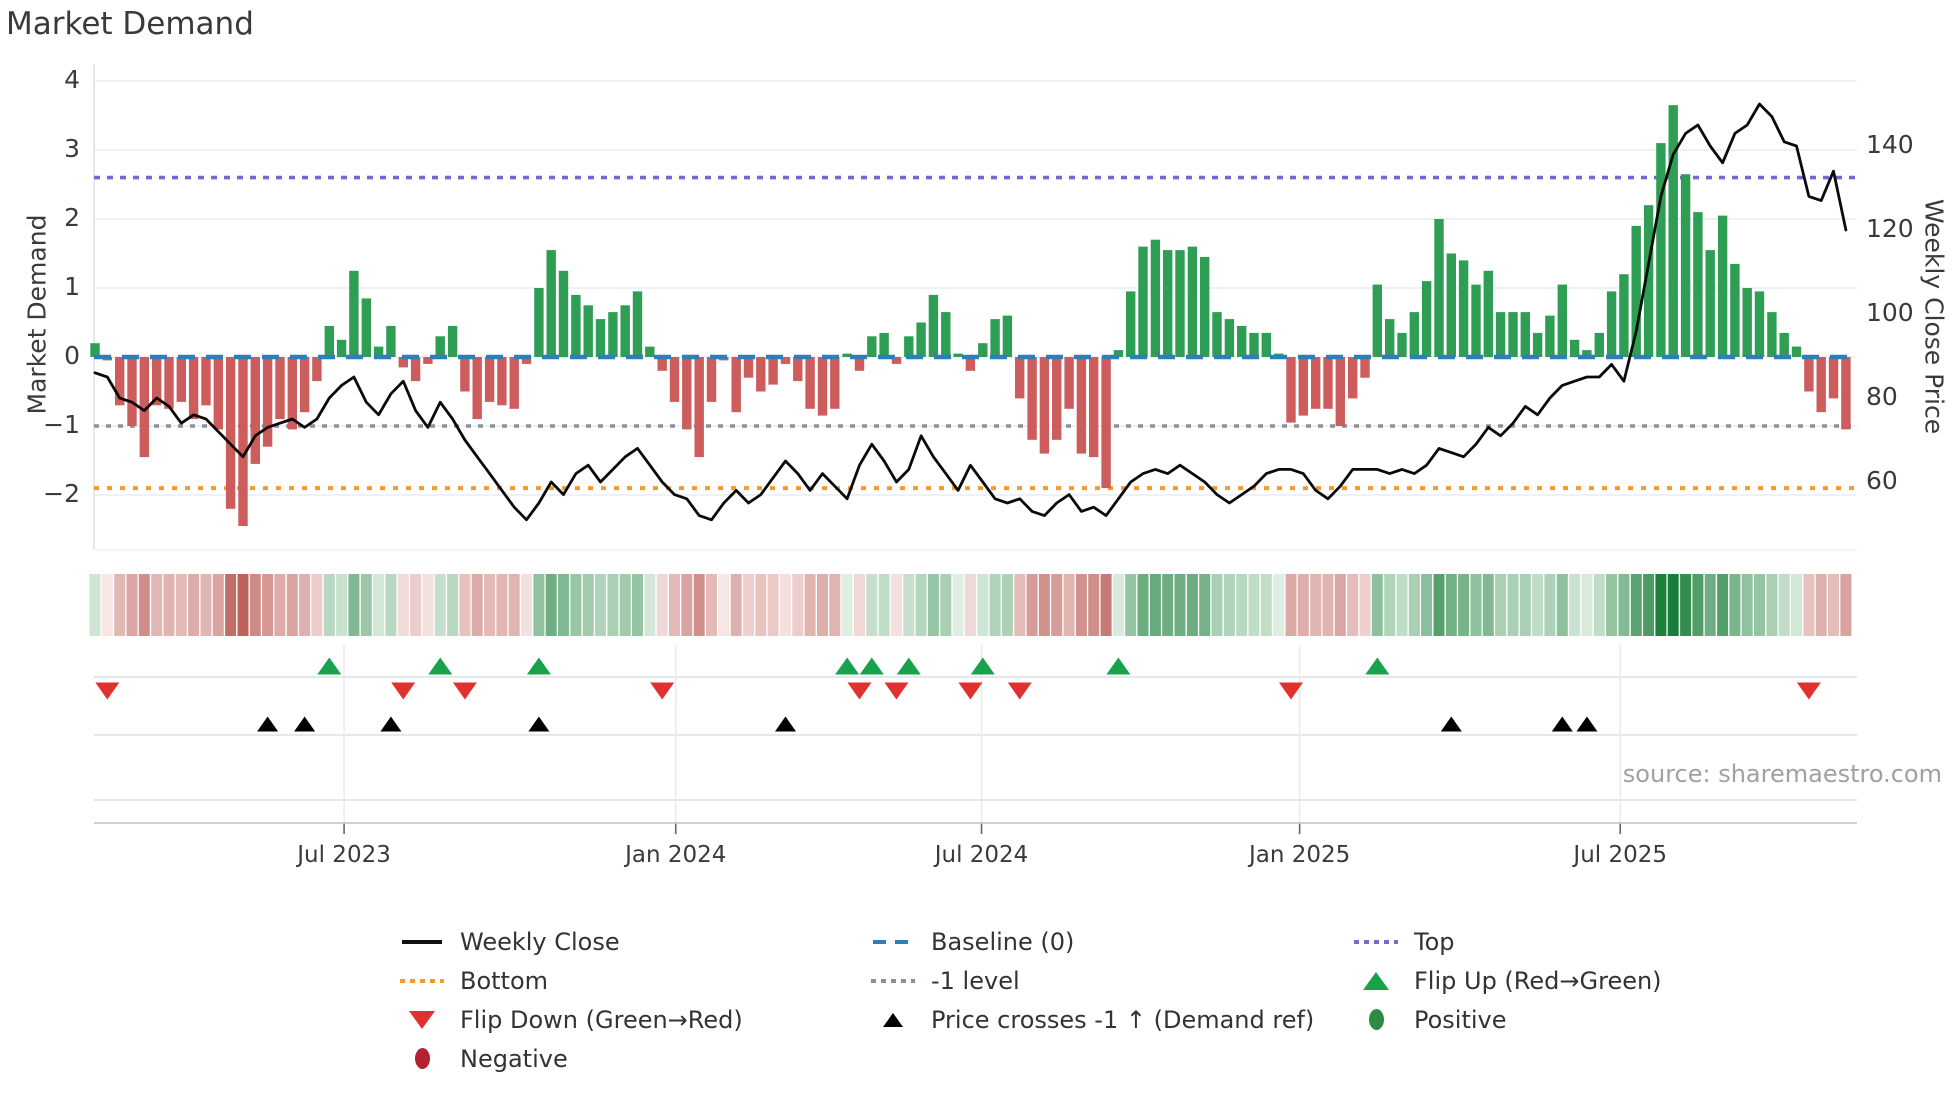  What do you see at coordinates (1782, 774) in the screenshot?
I see `source-credit: source: sharemaestro.com` at bounding box center [1782, 774].